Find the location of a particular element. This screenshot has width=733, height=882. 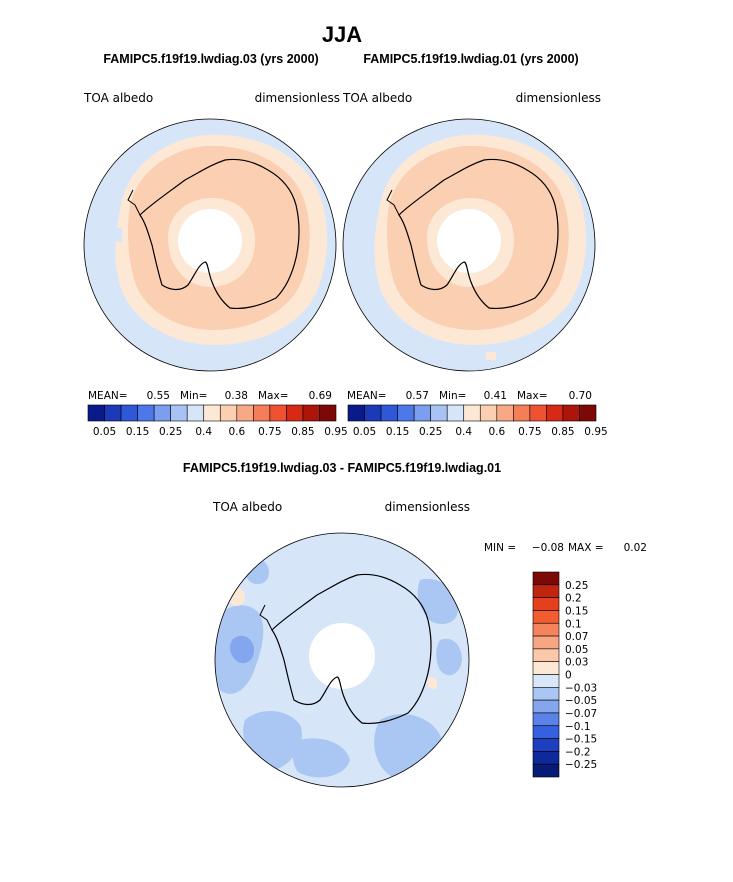

left-max-value: 0.69 is located at coordinates (320, 396).